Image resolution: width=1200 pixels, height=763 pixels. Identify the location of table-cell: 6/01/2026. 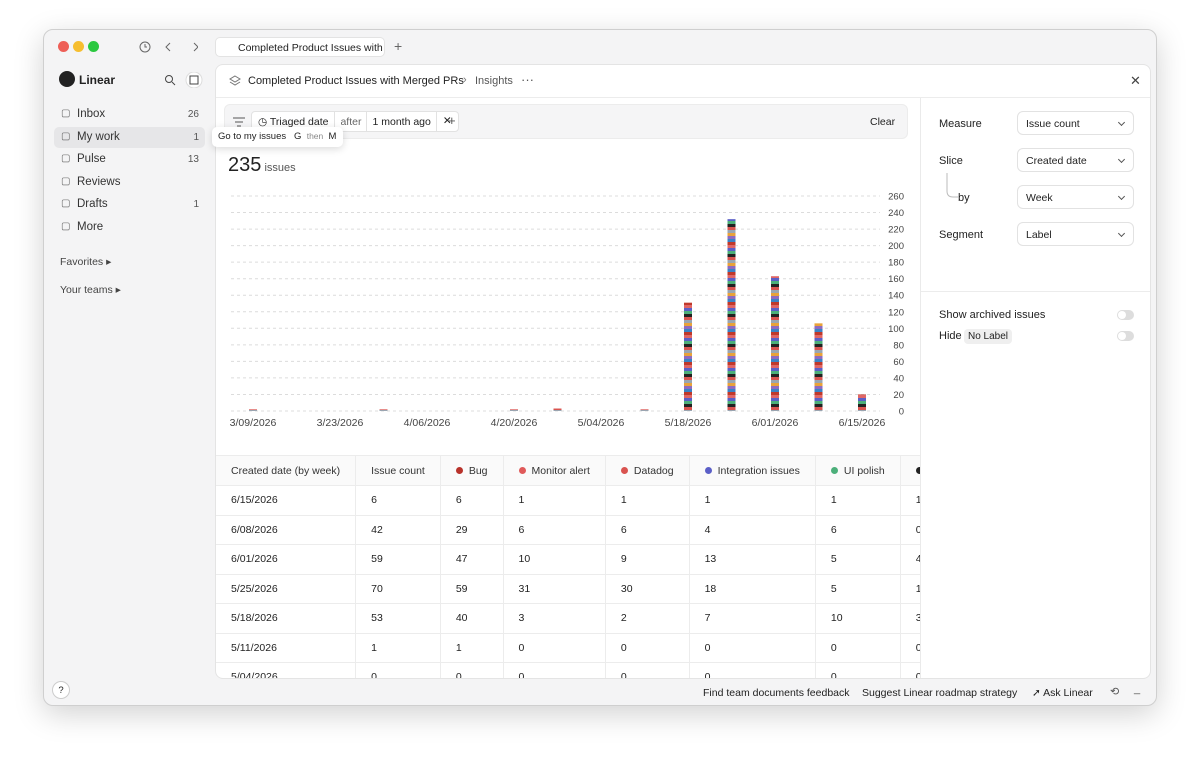
(286, 559).